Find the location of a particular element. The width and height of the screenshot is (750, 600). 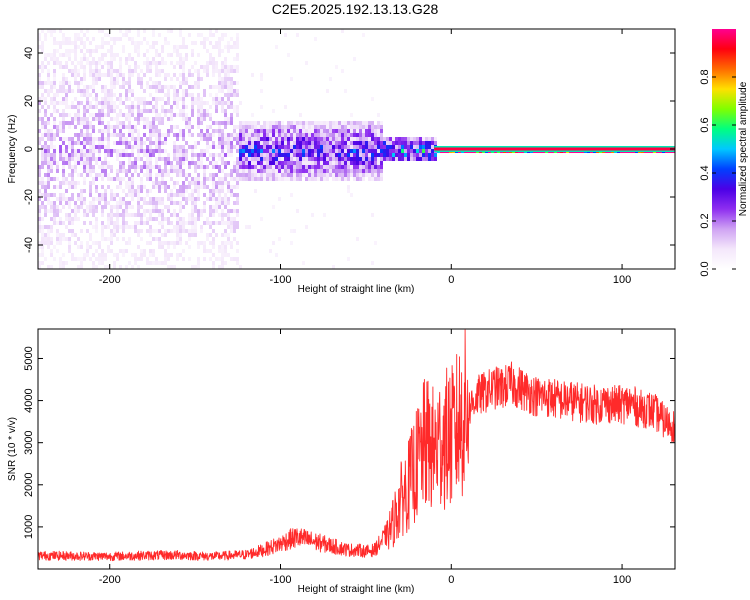

colorbar-tick-label: 0.8 is located at coordinates (705, 76).